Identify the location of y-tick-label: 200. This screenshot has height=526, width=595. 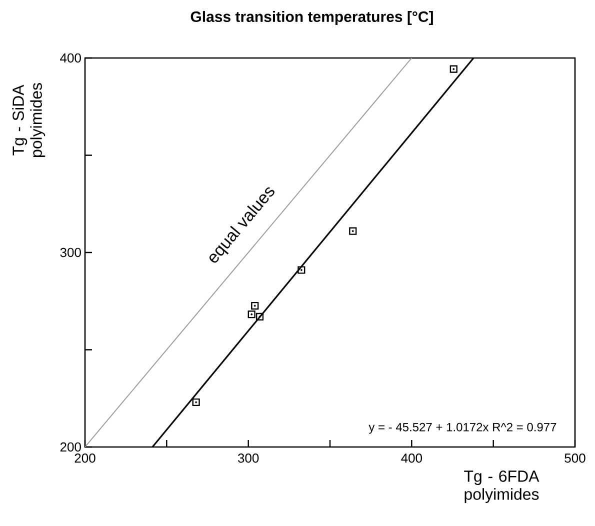
(70, 447).